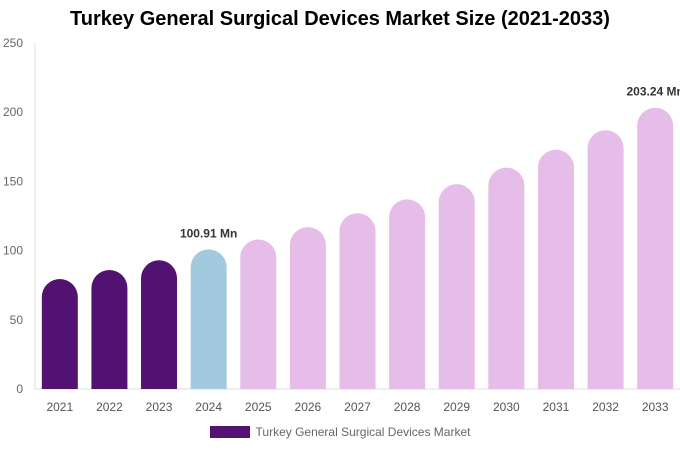 The width and height of the screenshot is (680, 450). Describe the element at coordinates (307, 308) in the screenshot. I see `bar-2026` at that location.